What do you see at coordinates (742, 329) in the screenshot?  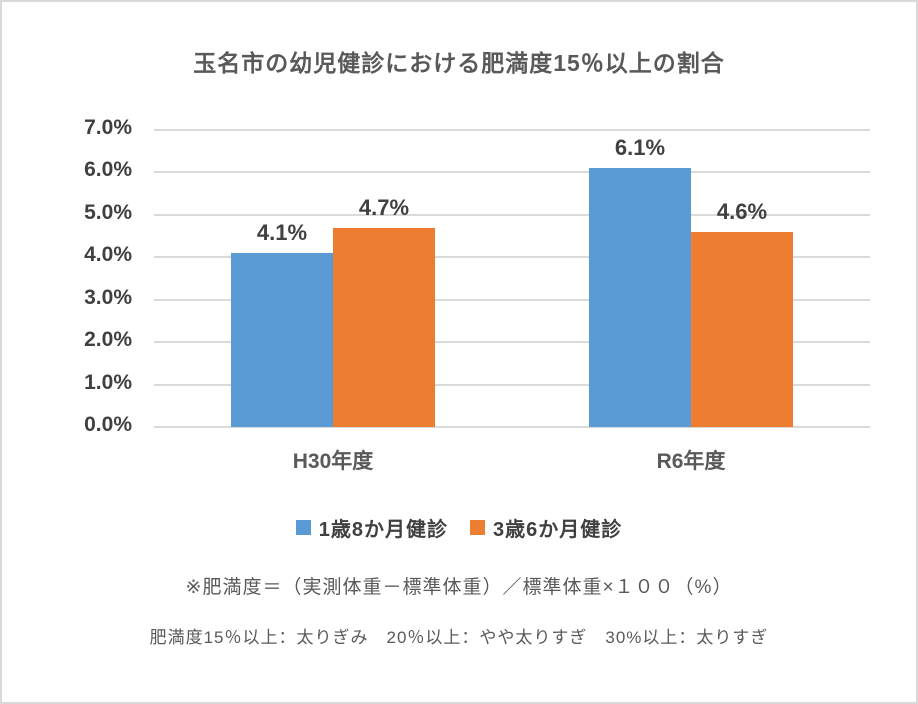 I see `bar-3歳6か月健診-R6年度` at bounding box center [742, 329].